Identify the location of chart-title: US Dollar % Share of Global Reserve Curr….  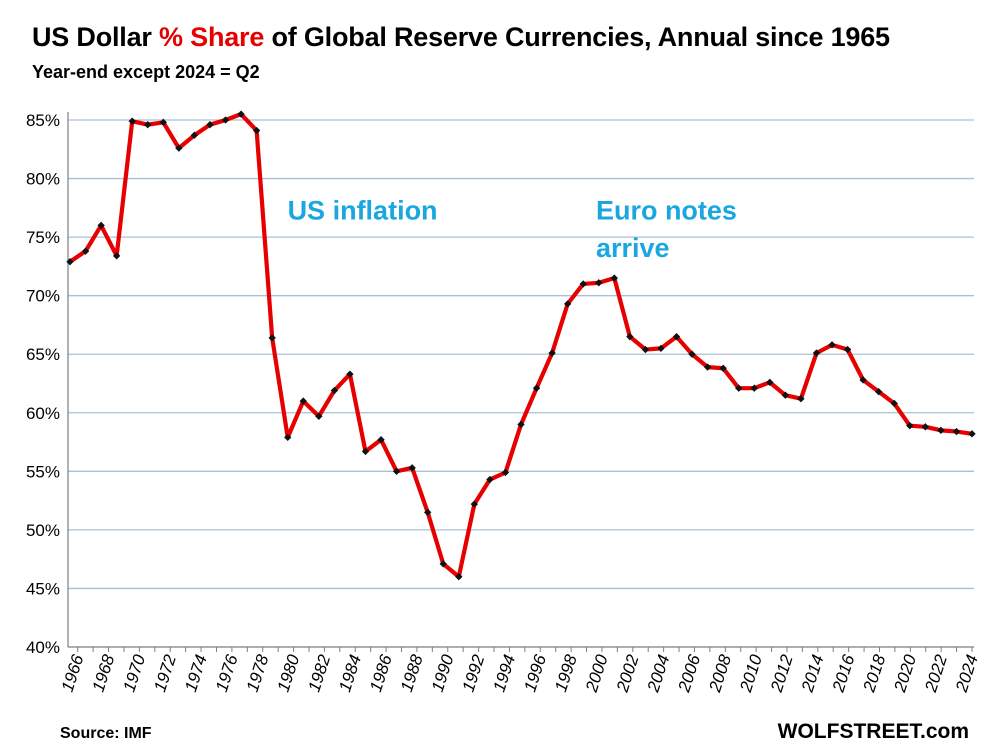
(461, 37).